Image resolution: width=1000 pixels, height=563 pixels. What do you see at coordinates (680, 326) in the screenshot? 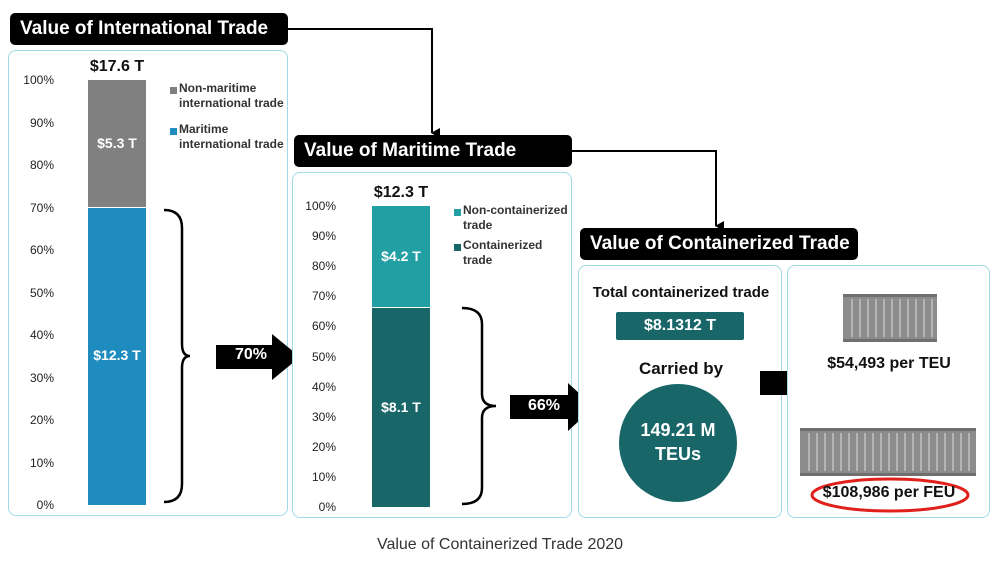
I see `total-containerized-badge: $8.1312 T` at bounding box center [680, 326].